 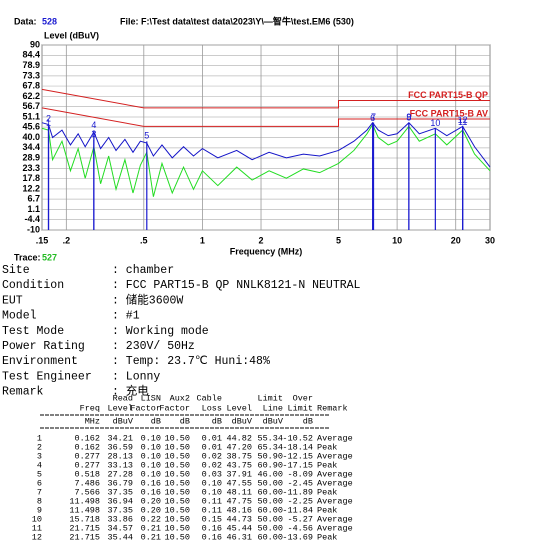 I want to click on table-cell: 0.518, so click(x=87, y=474).